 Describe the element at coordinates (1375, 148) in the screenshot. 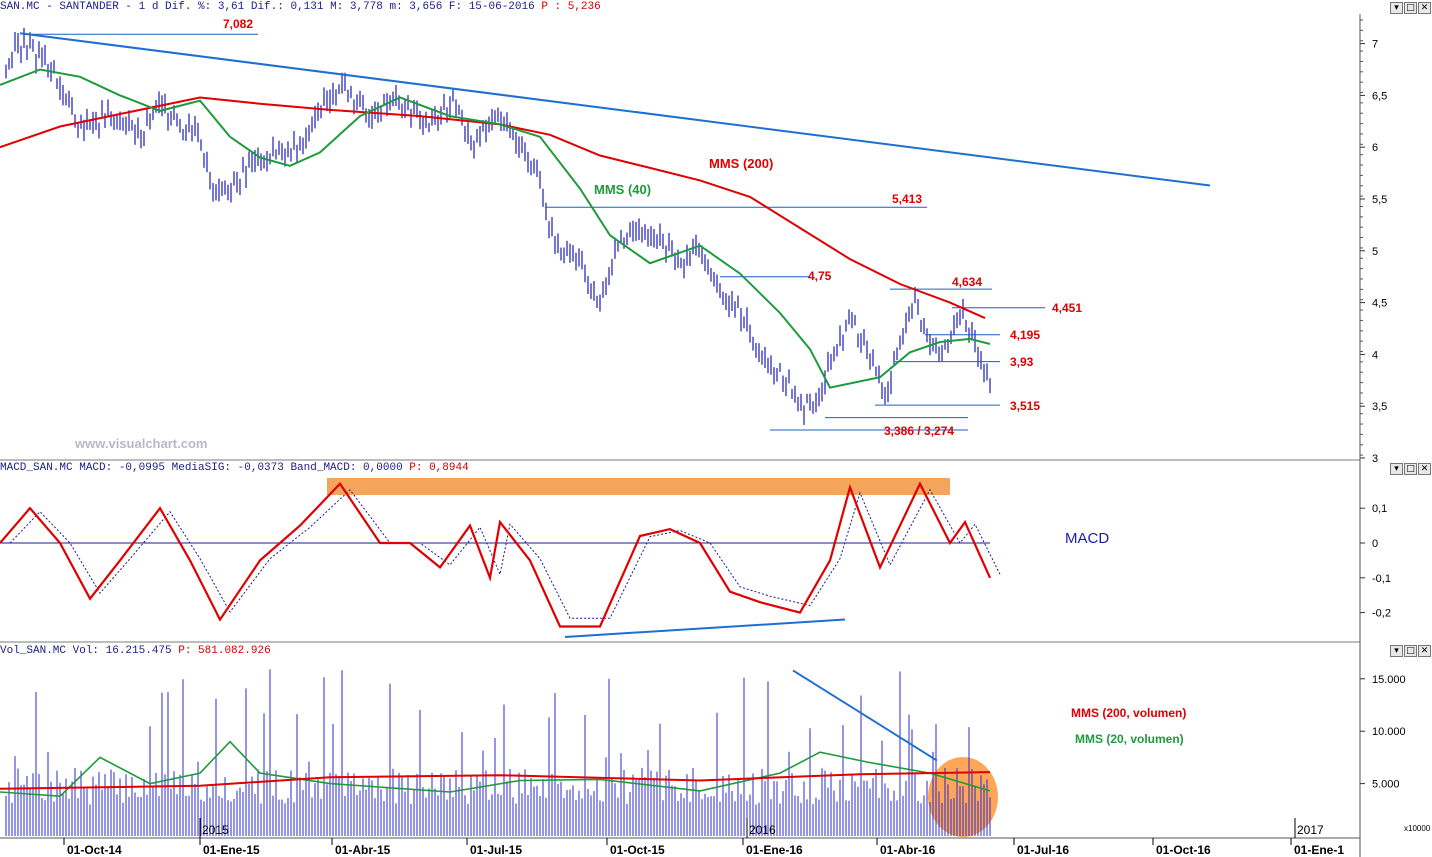

I see `y-tick-label: 6` at that location.